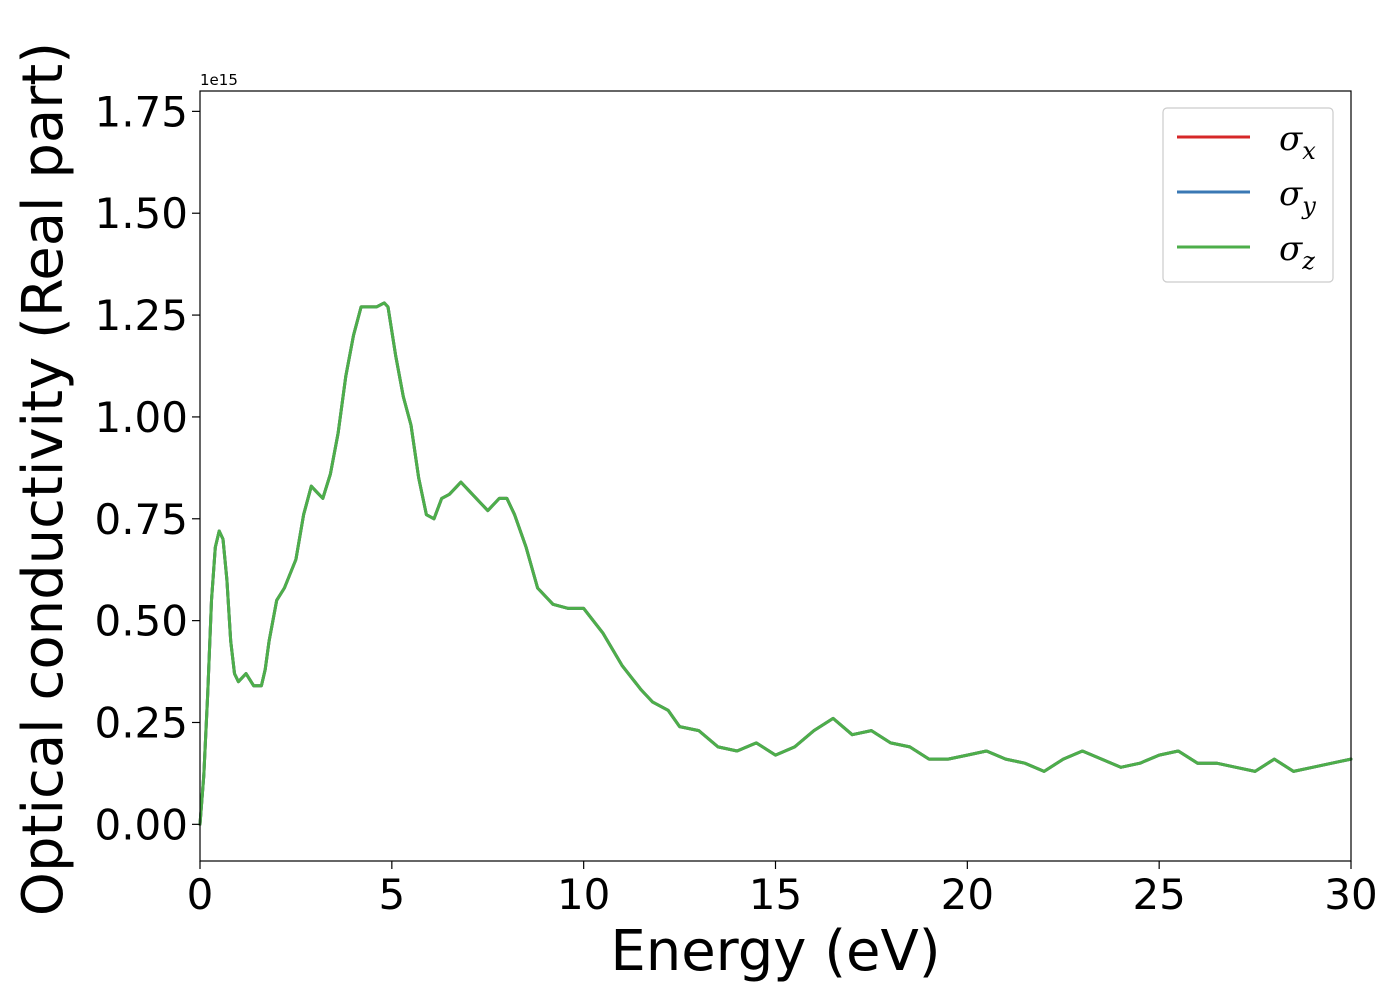  What do you see at coordinates (775, 894) in the screenshot?
I see `x-tick-label: 15` at bounding box center [775, 894].